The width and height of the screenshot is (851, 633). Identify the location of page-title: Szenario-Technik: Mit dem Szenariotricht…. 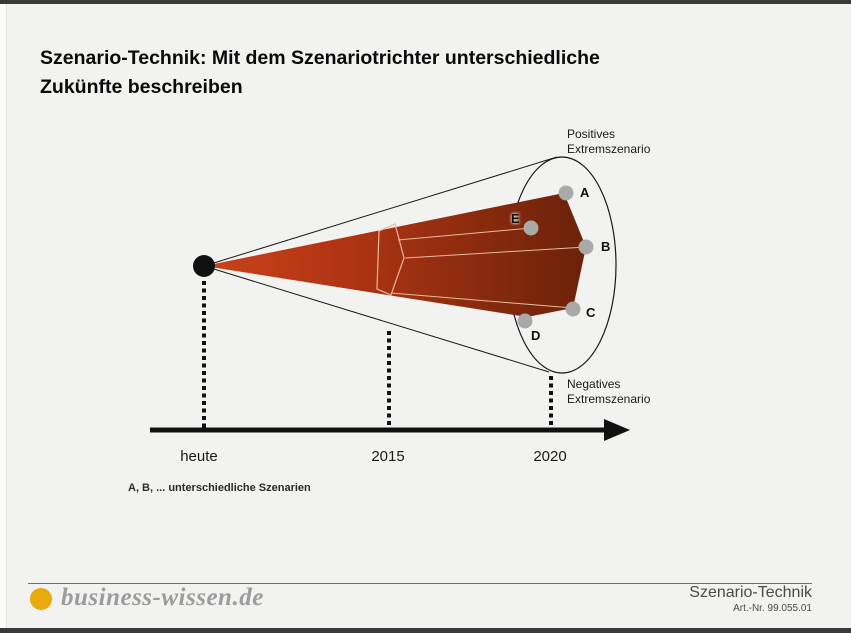
(320, 72).